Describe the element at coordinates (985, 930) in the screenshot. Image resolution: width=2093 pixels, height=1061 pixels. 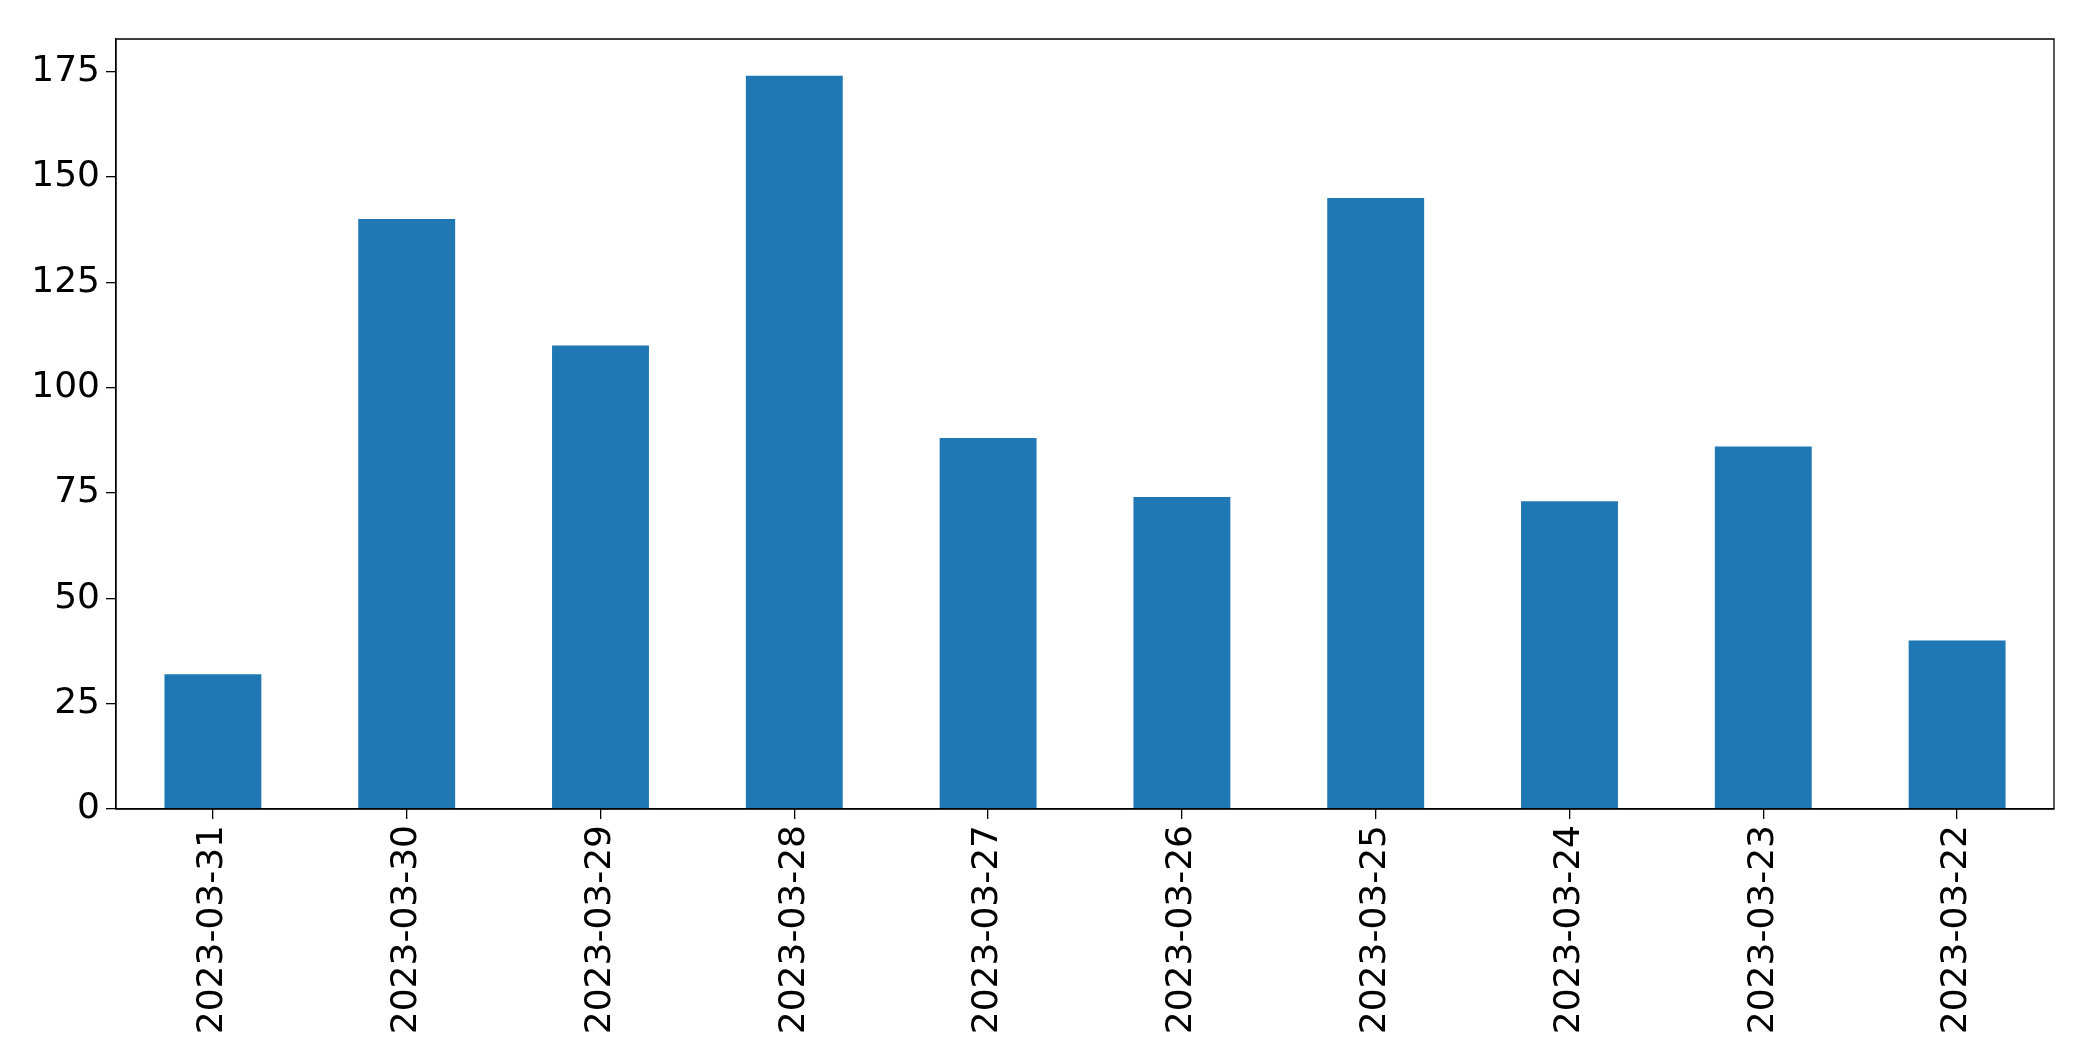
I see `x-tick-label: 2023-03-27` at that location.